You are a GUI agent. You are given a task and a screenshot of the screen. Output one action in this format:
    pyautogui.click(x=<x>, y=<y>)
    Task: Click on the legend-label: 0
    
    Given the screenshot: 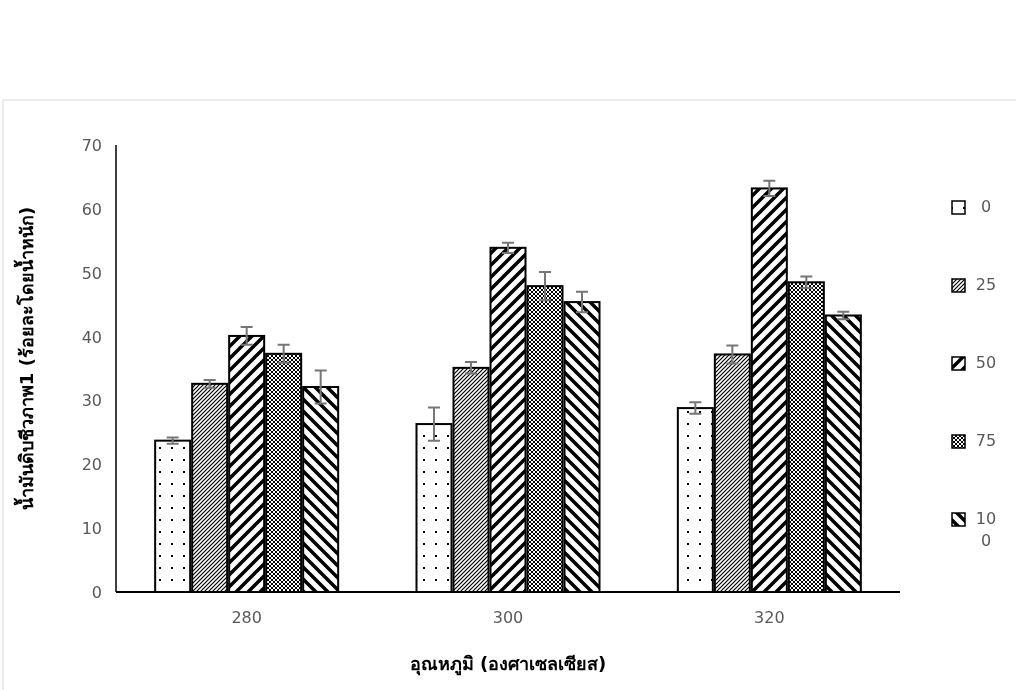 What is the action you would take?
    pyautogui.click(x=986, y=207)
    